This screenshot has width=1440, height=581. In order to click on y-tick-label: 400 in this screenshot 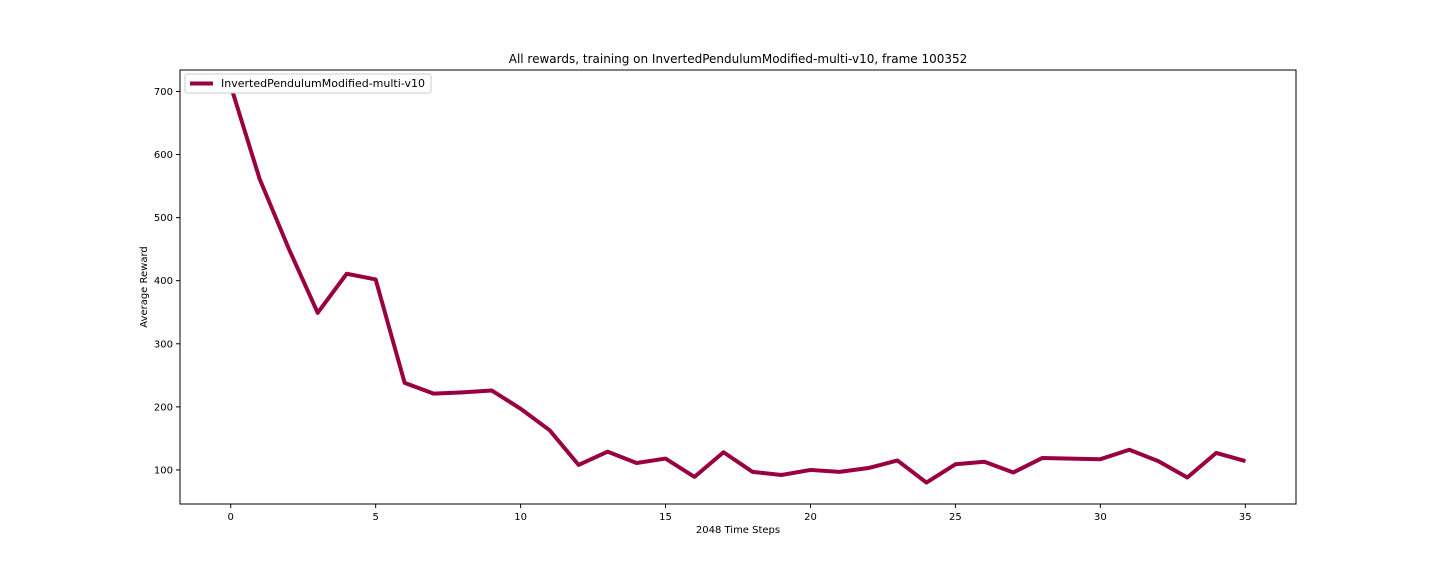, I will do `click(163, 281)`.